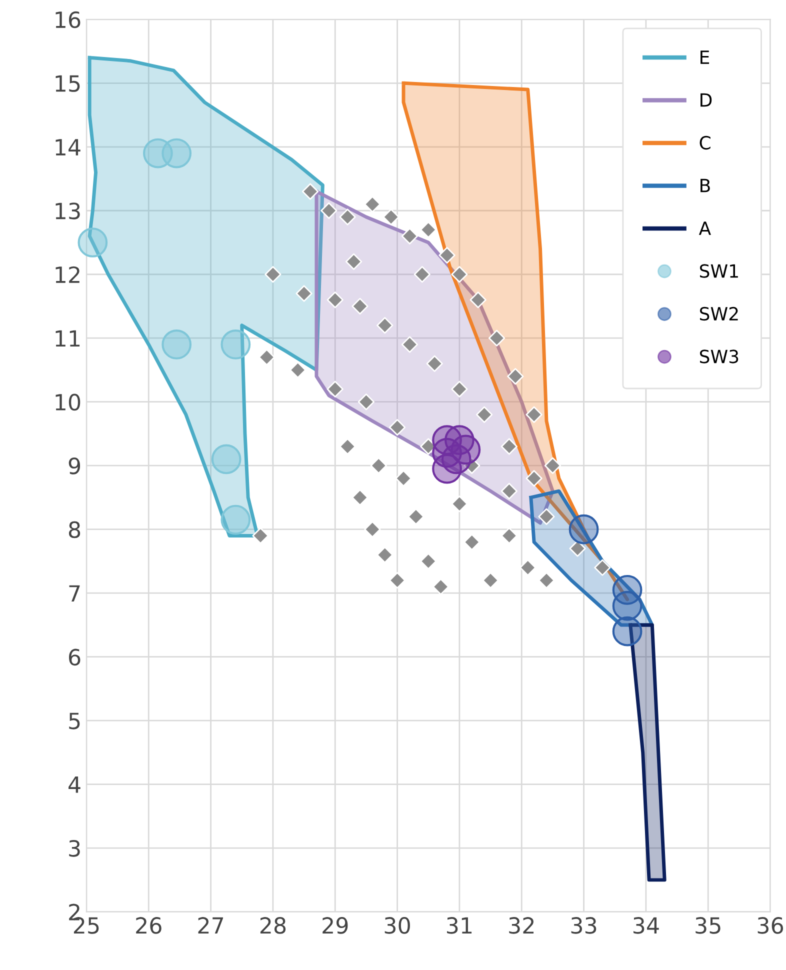  I want to click on x-tick-label: 27, so click(211, 925).